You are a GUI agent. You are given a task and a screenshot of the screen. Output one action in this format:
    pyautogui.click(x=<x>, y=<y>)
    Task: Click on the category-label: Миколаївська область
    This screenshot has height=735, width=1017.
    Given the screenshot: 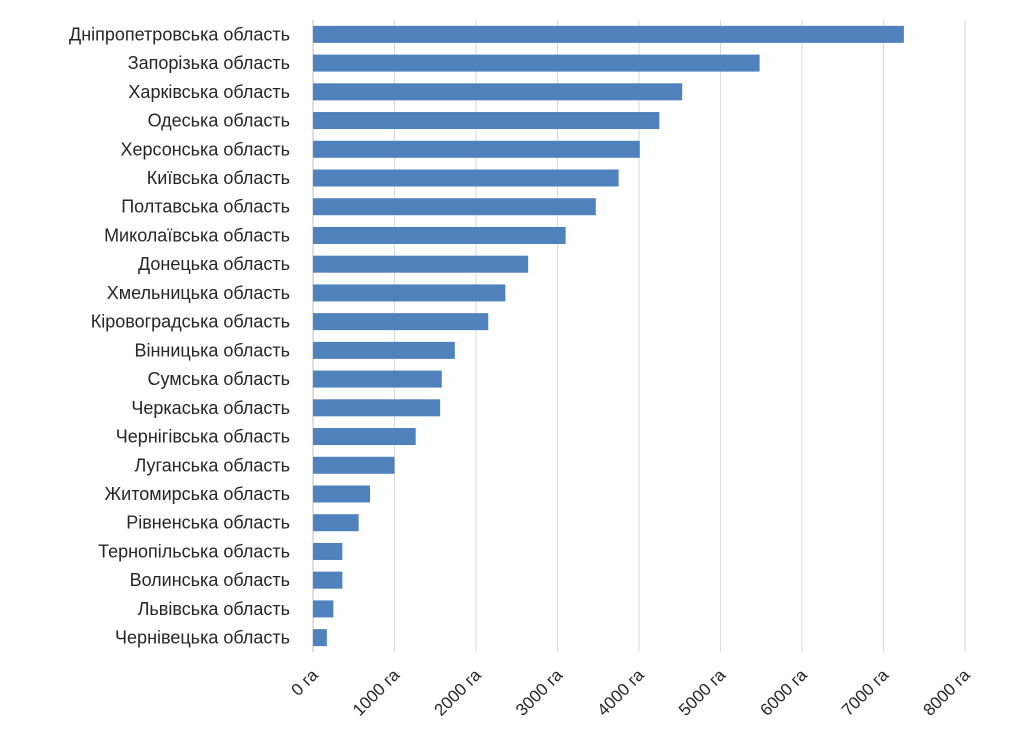 What is the action you would take?
    pyautogui.click(x=197, y=235)
    